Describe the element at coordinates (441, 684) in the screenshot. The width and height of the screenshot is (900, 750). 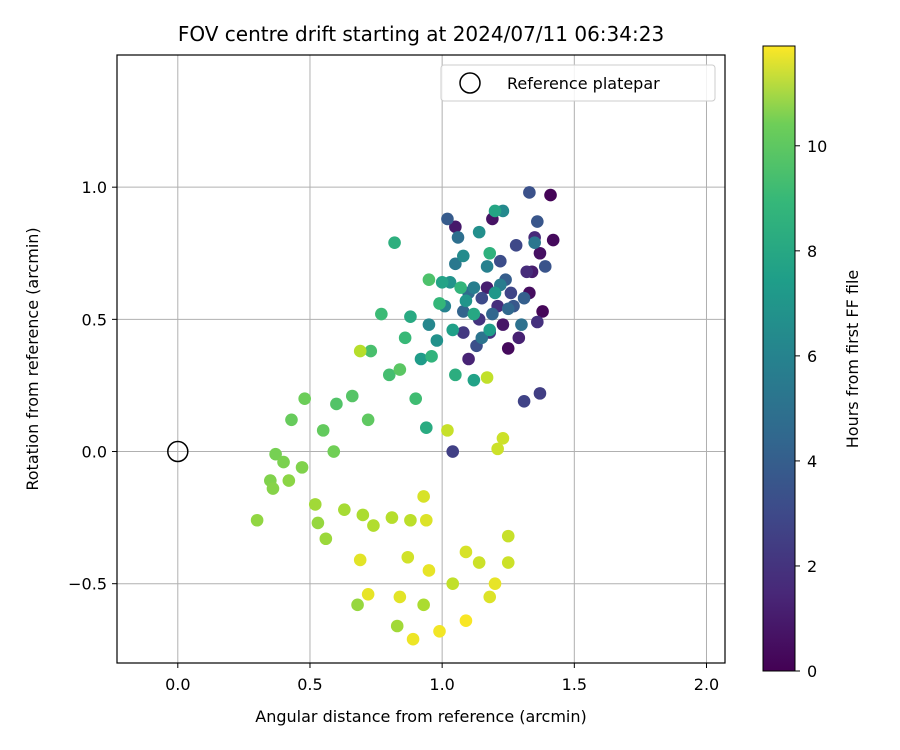
I see `x-tick-label: 1.0` at that location.